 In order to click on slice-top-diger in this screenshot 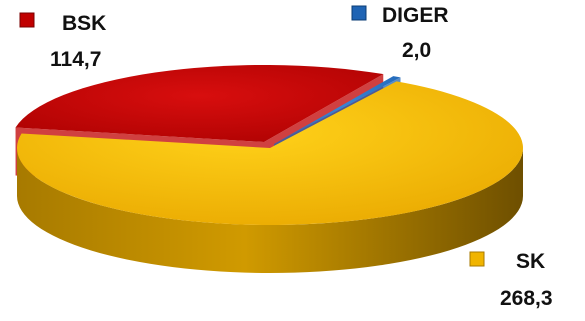, I will do `click(337, 110)`.